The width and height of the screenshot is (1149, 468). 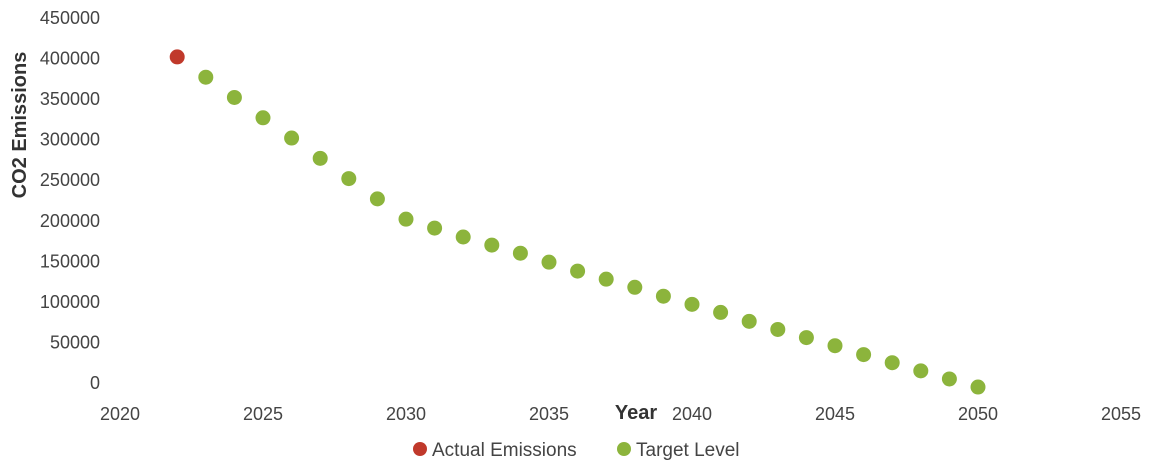 I want to click on y-tick-label: 200000, so click(x=70, y=221).